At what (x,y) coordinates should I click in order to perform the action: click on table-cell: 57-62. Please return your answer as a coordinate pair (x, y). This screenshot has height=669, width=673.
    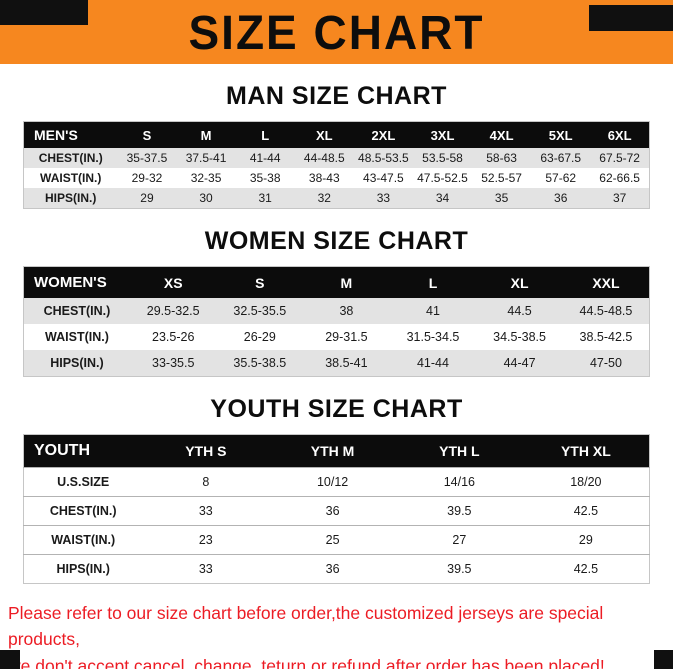
    Looking at the image, I should click on (561, 178).